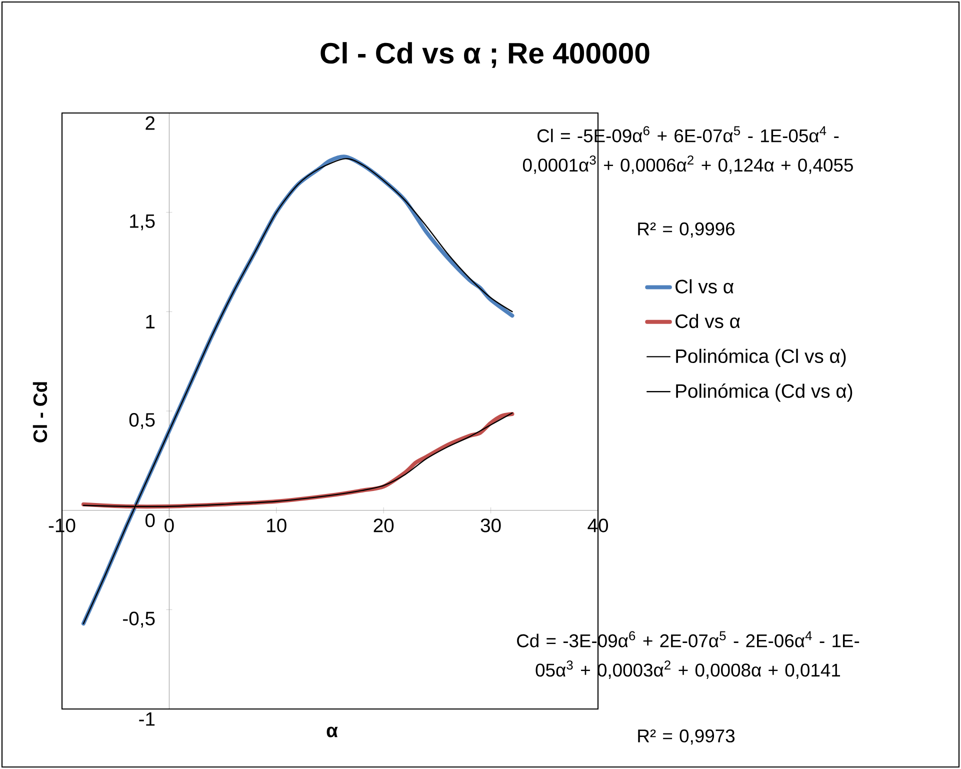 This screenshot has width=961, height=769. Describe the element at coordinates (686, 230) in the screenshot. I see `text: R² = 0,9996` at that location.